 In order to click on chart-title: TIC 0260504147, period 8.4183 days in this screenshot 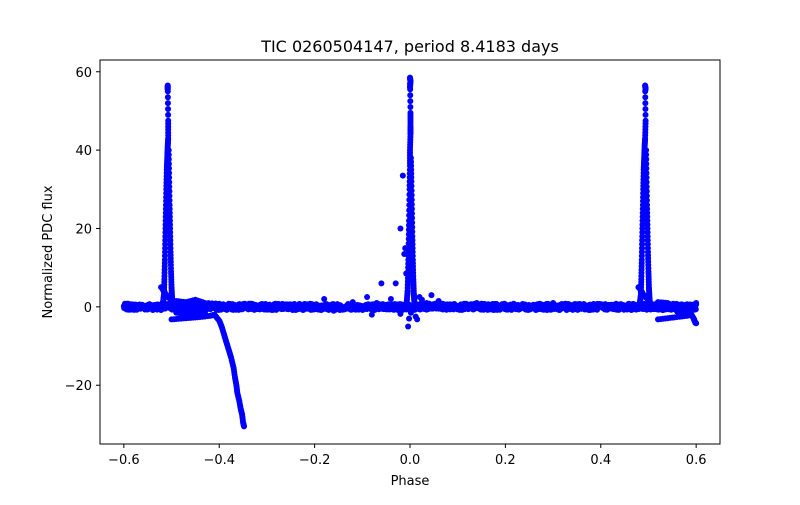, I will do `click(409, 46)`.